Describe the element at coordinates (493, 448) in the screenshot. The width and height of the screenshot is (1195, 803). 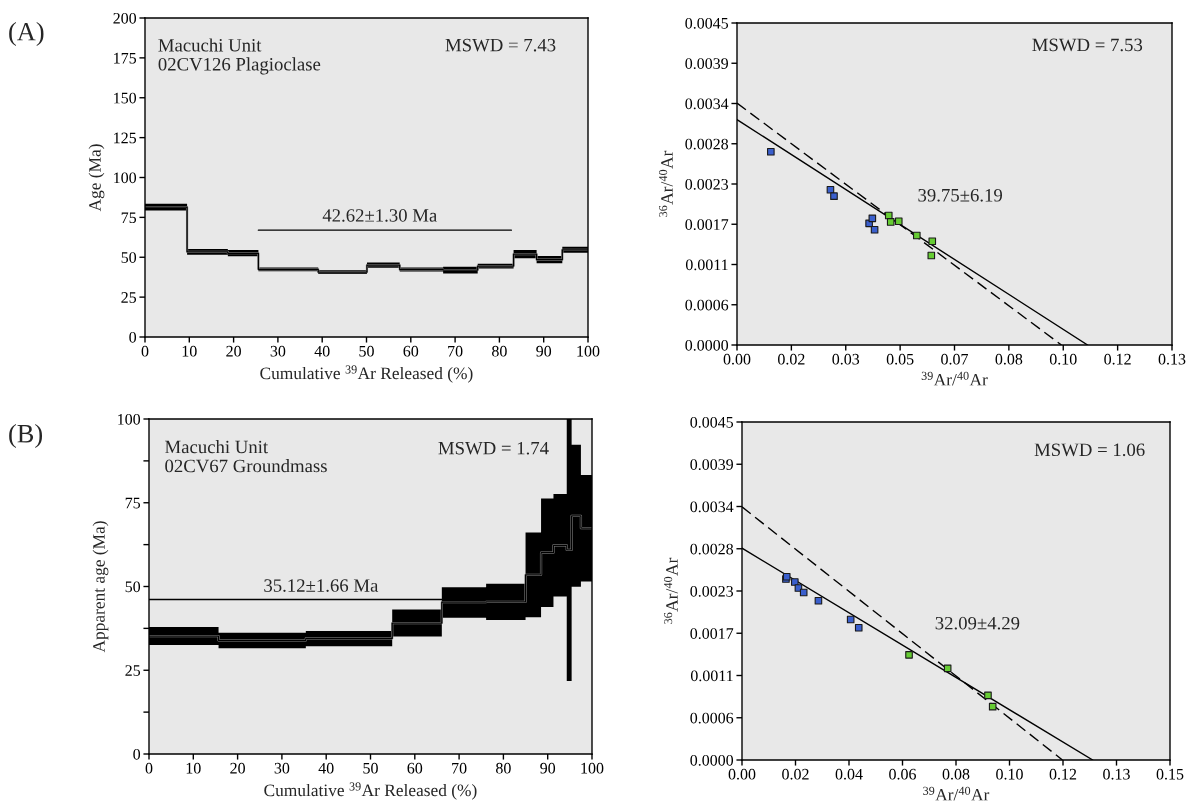
I see `annotation: MSWD = 1.74` at that location.